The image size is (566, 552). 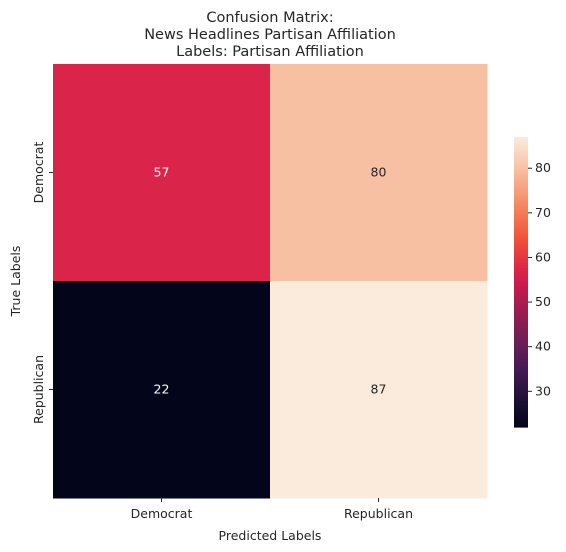 What do you see at coordinates (162, 389) in the screenshot?
I see `cell-value-label: 22` at bounding box center [162, 389].